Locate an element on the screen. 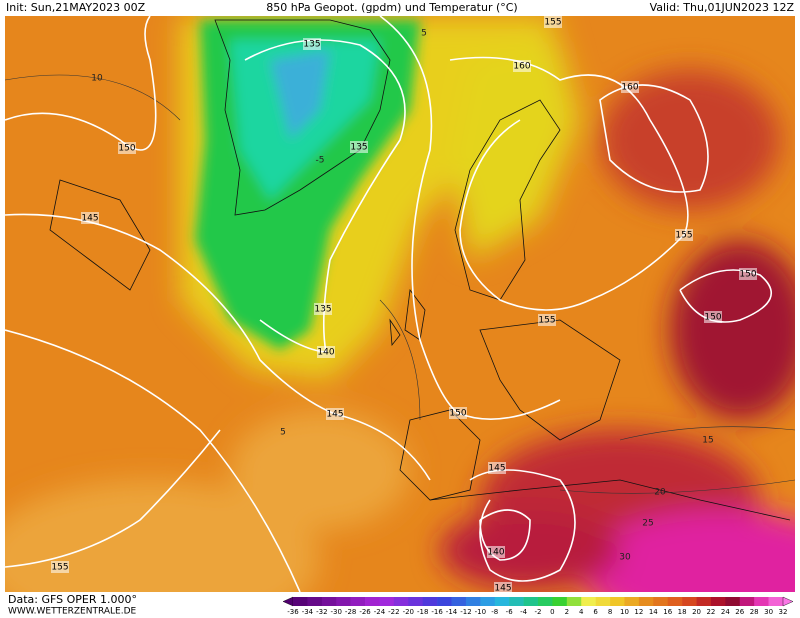  init-time: Init: Sun,21MAY2023 00Z is located at coordinates (76, 7).